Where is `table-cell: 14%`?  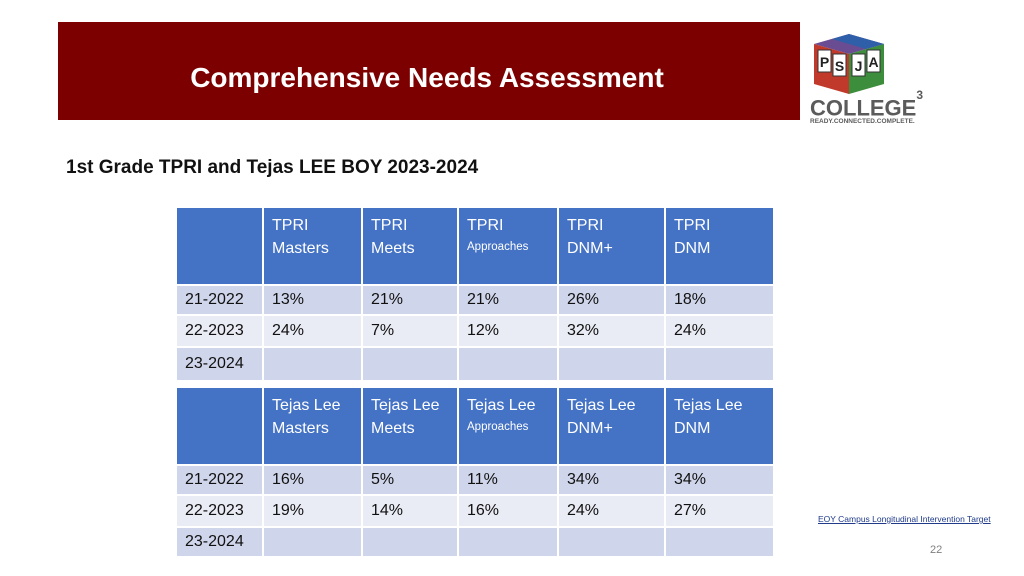 table-cell: 14% is located at coordinates (410, 511).